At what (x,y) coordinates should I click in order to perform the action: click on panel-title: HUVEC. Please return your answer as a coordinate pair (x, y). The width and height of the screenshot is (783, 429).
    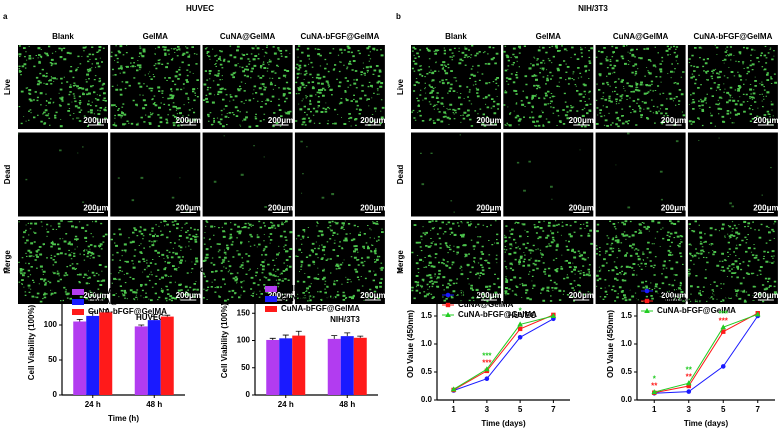
    Looking at the image, I should click on (200, 8).